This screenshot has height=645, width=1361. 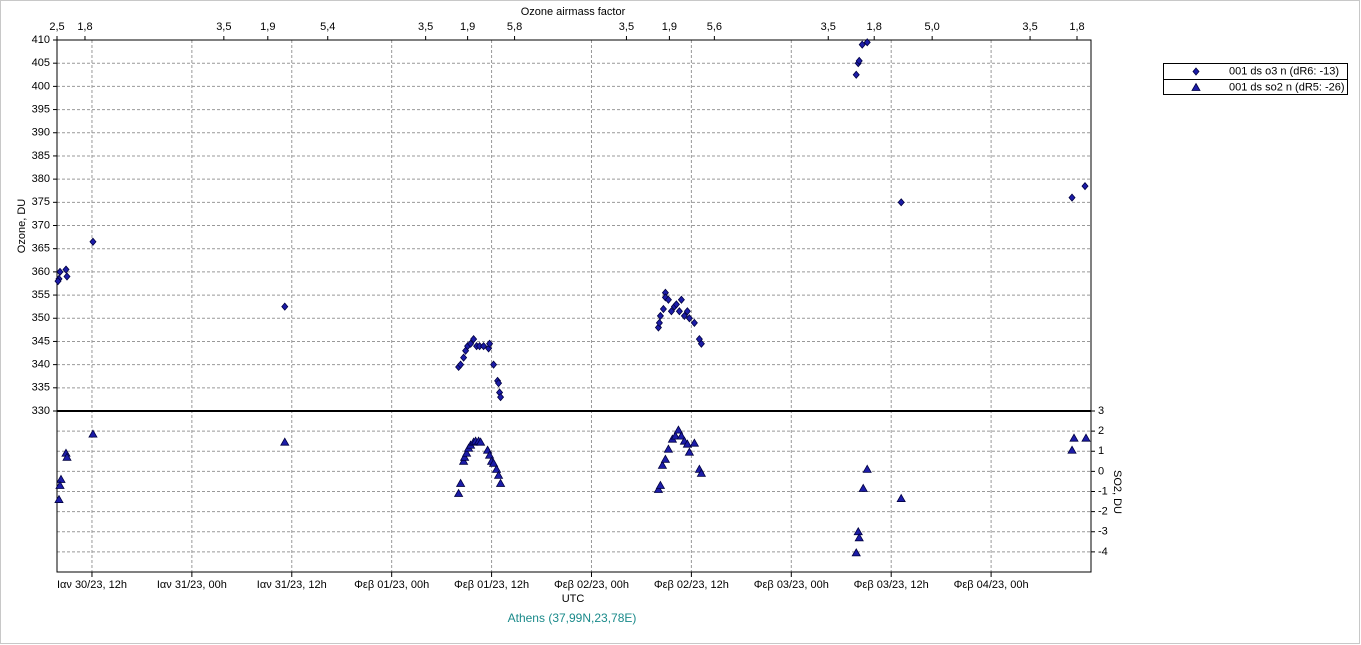 I want to click on x-tick-label: Φεβ 04/23, 00h, so click(x=991, y=585).